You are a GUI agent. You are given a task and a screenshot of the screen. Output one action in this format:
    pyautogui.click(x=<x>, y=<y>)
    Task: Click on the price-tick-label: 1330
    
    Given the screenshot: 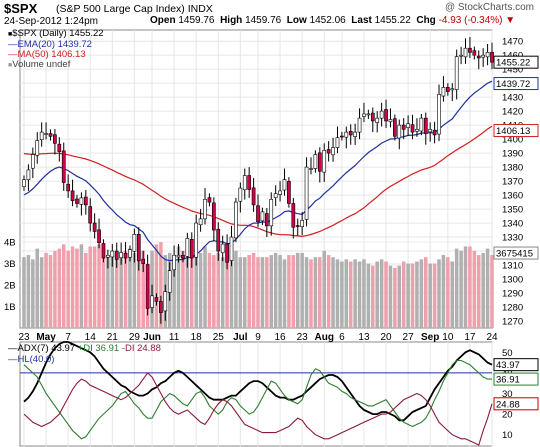 What is the action you would take?
    pyautogui.click(x=512, y=238)
    